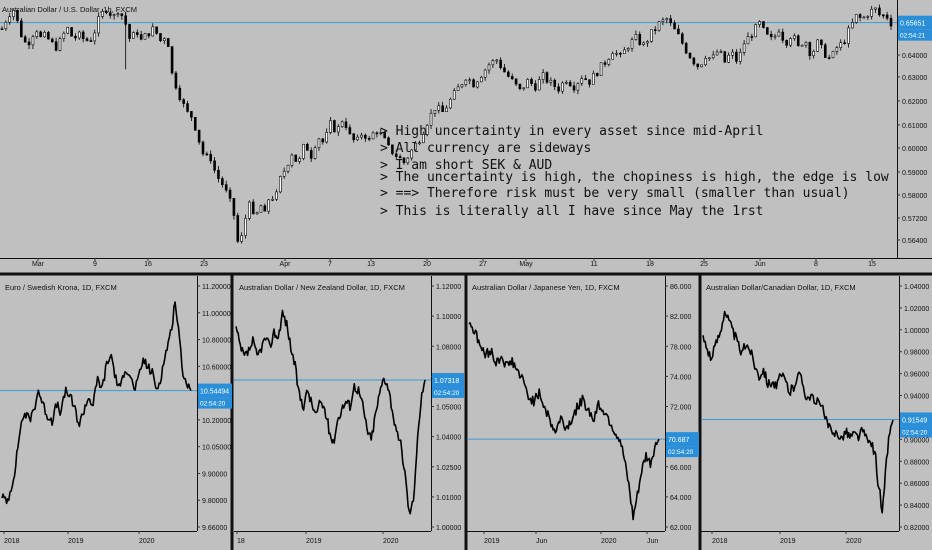  Describe the element at coordinates (214, 474) in the screenshot. I see `y-tick-label: 9.90000` at that location.